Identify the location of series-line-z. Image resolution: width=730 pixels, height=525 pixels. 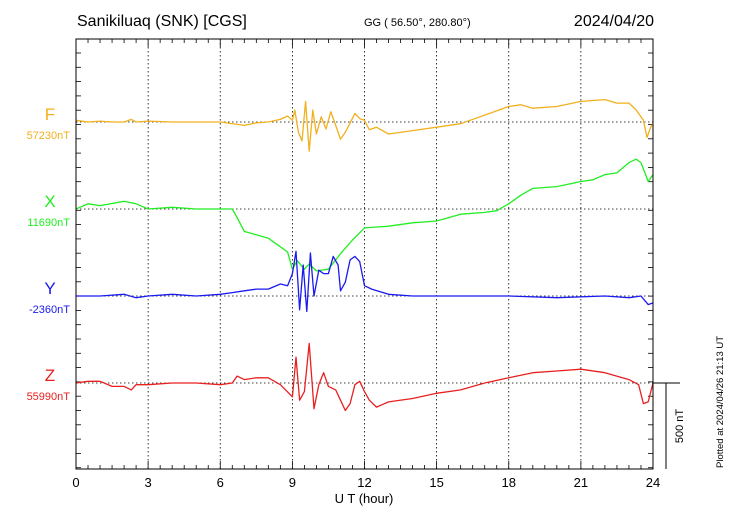
(364, 377).